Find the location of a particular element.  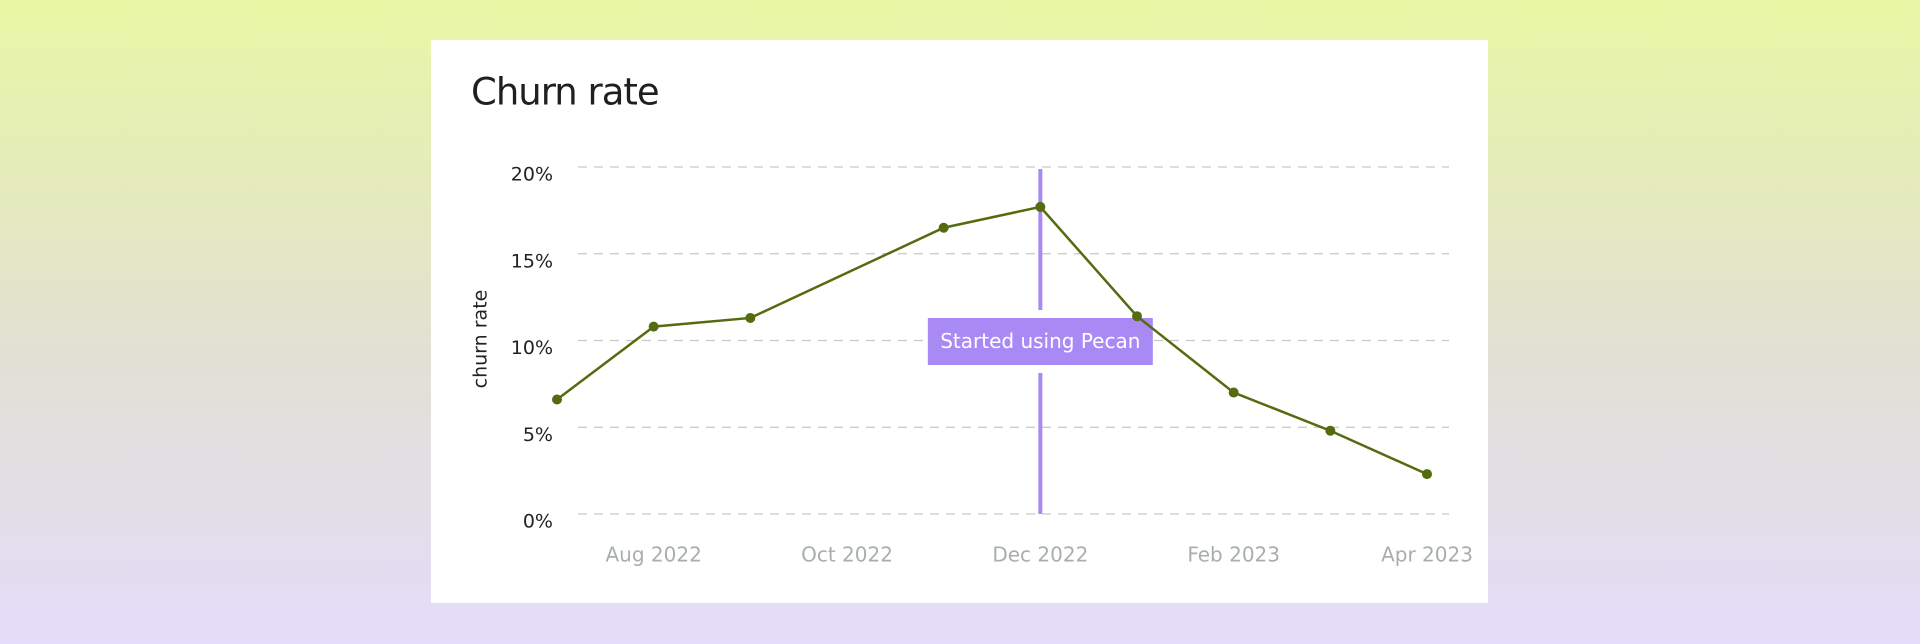

annotation-label: Started using Pecan is located at coordinates (1040, 341).